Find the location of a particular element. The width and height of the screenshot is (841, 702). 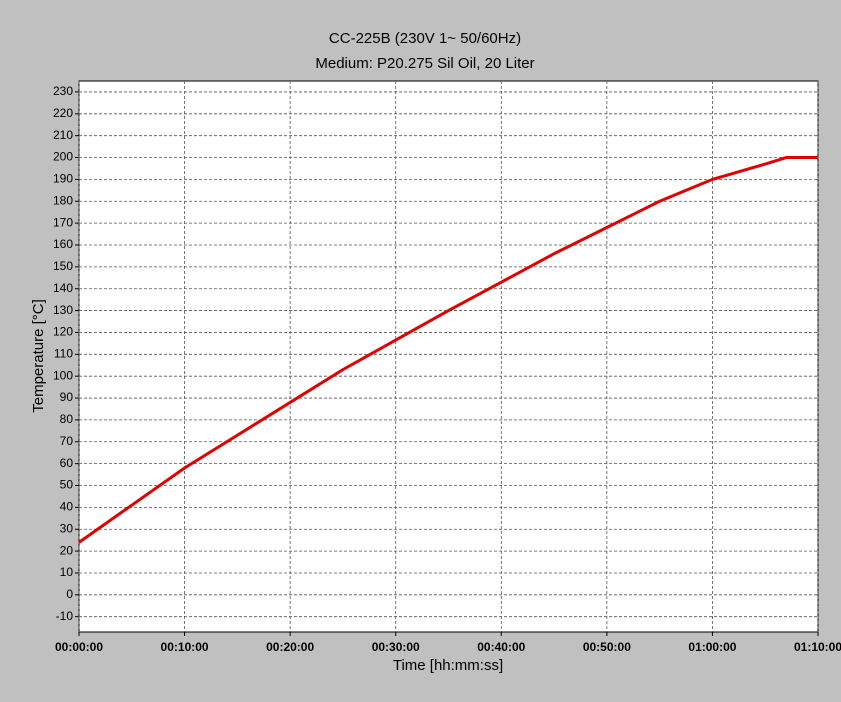

x-tick-label: 00:30:00 is located at coordinates (396, 647).